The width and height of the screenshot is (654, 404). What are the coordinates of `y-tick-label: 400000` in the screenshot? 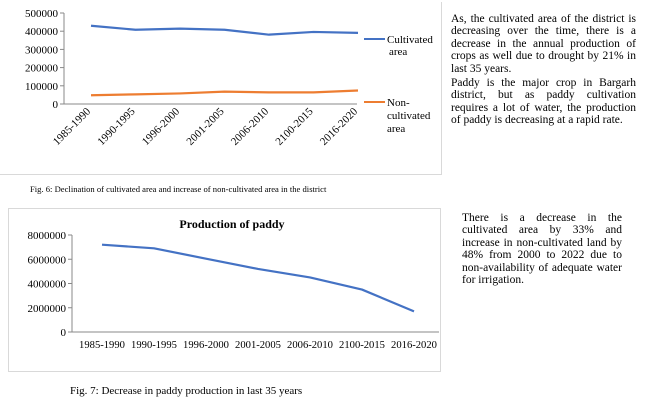 It's located at (42, 32).